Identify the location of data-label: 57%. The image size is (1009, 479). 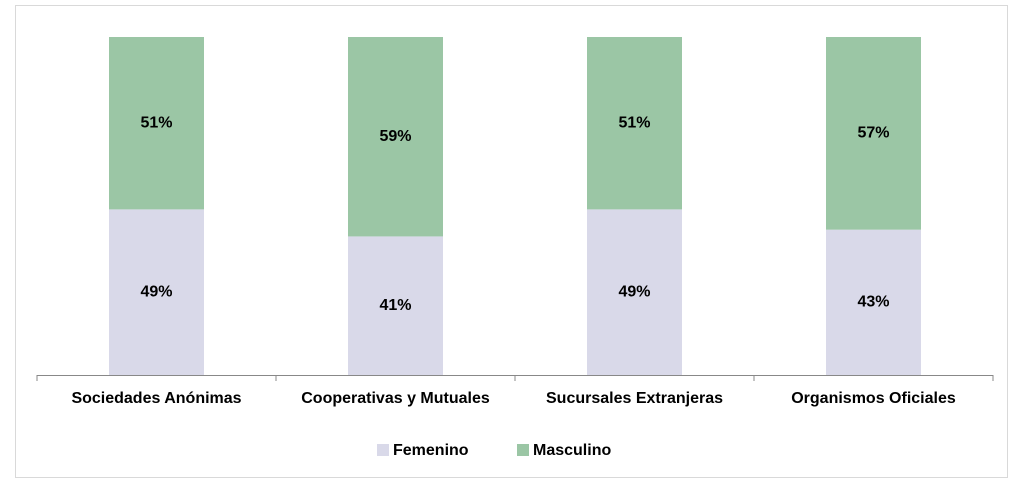
(873, 133).